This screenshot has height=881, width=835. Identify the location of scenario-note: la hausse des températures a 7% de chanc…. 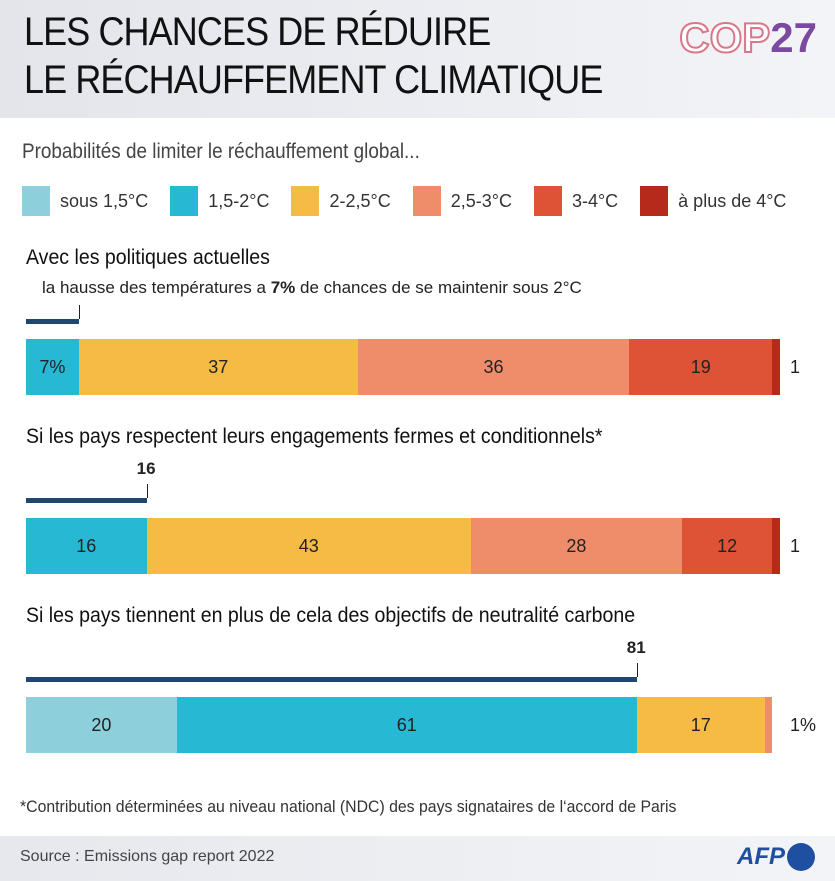
(312, 288).